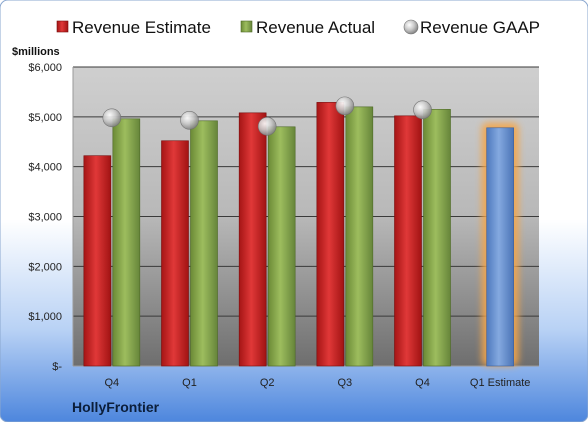 This screenshot has width=588, height=422. I want to click on y-tick-label: $4,000, so click(45, 168).